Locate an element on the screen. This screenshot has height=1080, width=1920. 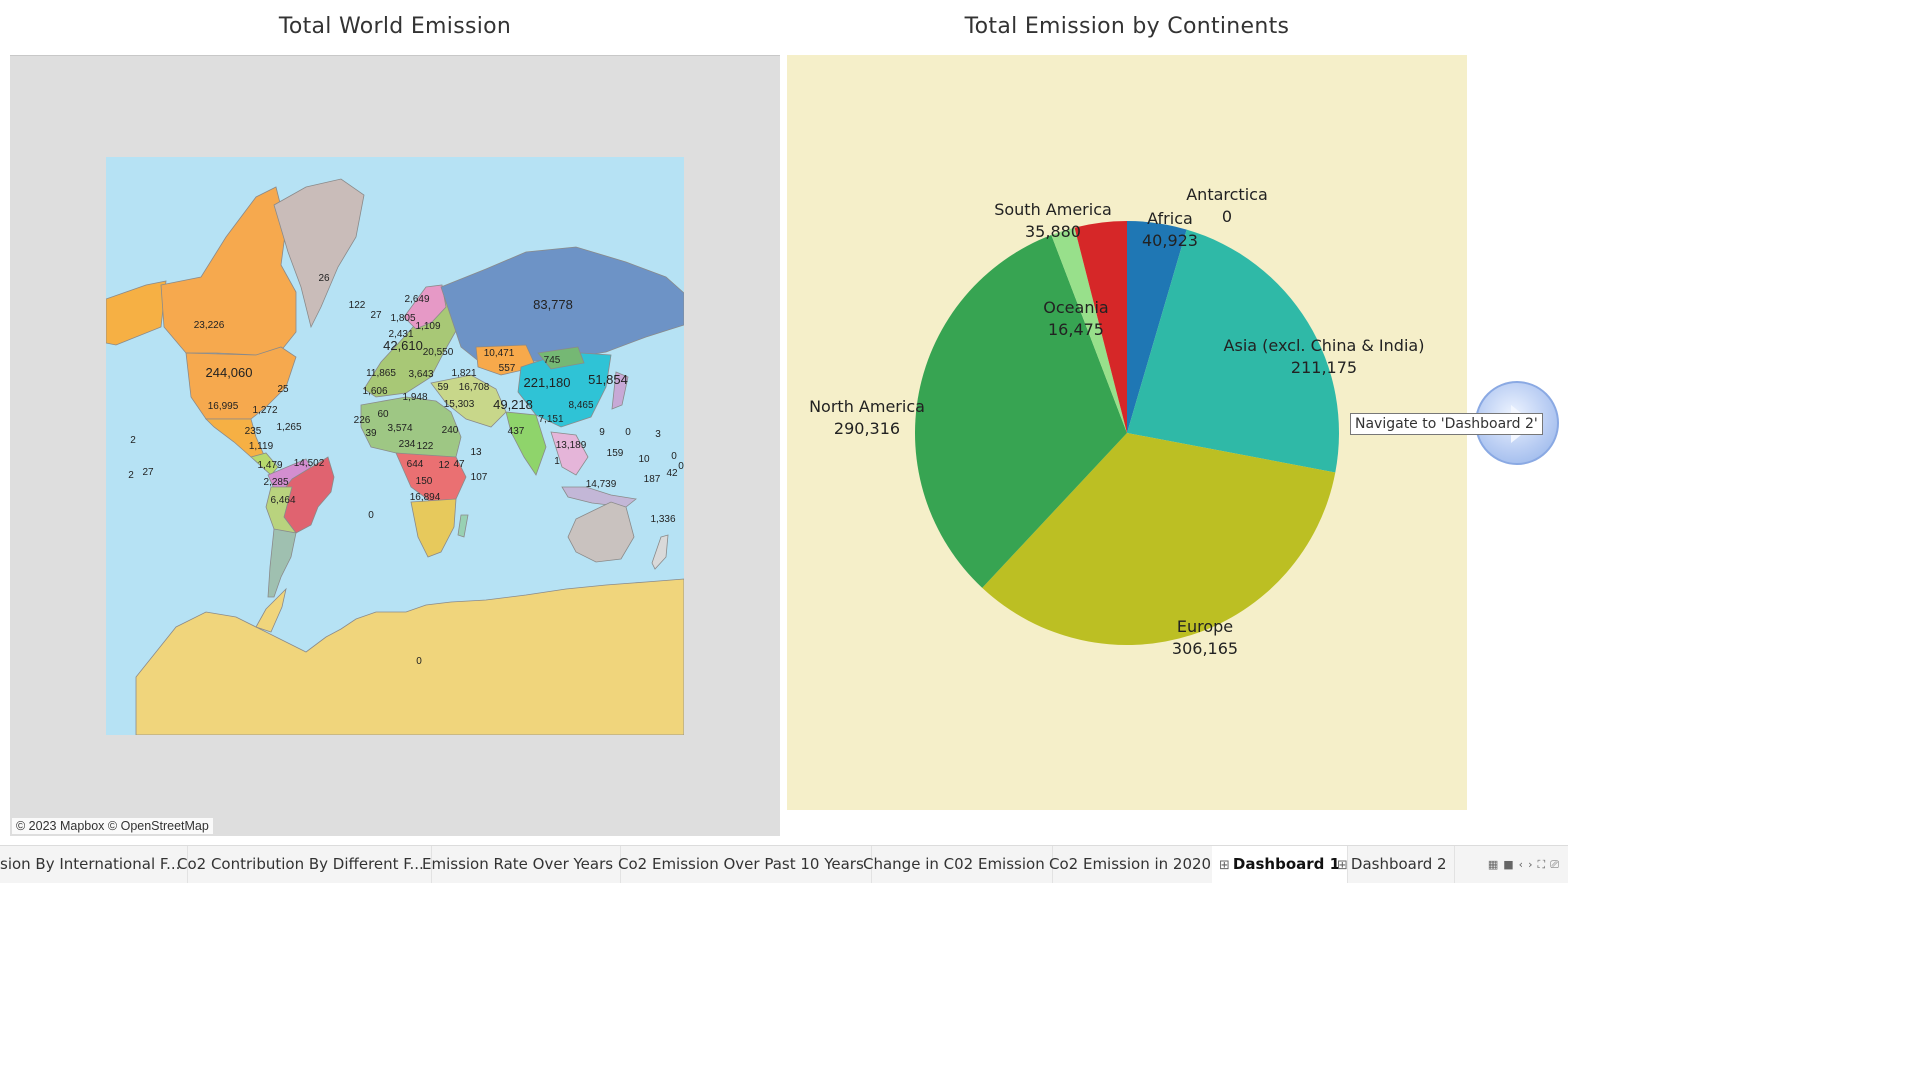
map-value-label: 745 is located at coordinates (552, 360).